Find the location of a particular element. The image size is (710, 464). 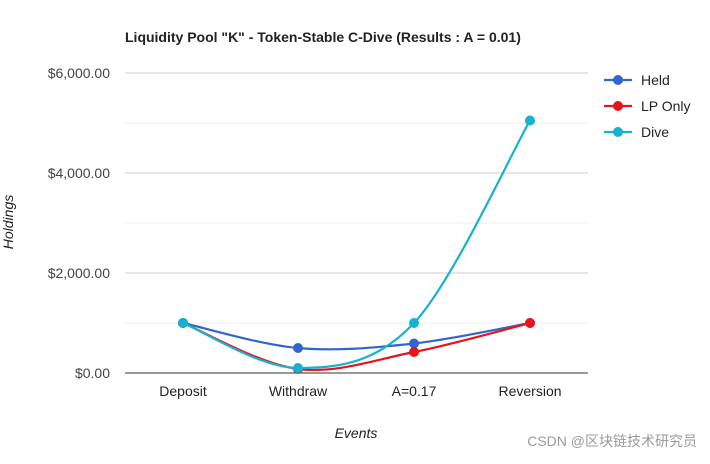

legend-label: LP Only is located at coordinates (666, 106).